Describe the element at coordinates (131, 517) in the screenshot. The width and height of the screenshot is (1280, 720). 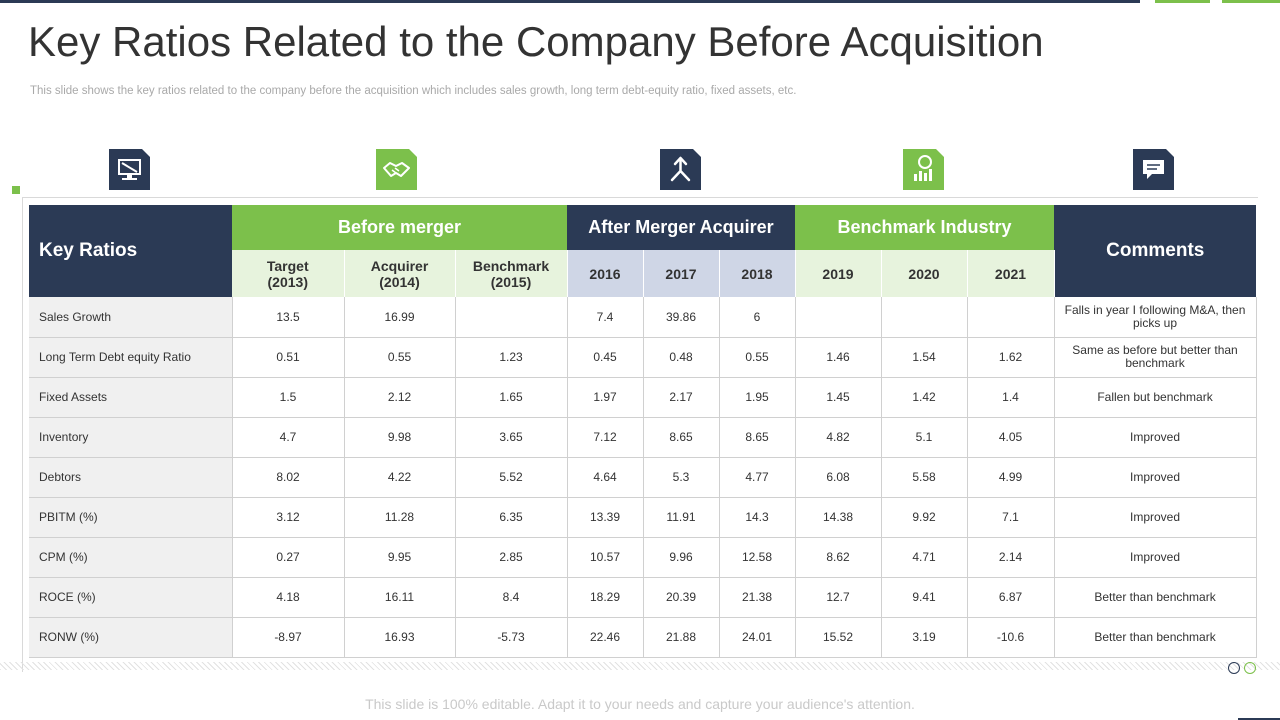
I see `row-label: PBITM (%)` at that location.